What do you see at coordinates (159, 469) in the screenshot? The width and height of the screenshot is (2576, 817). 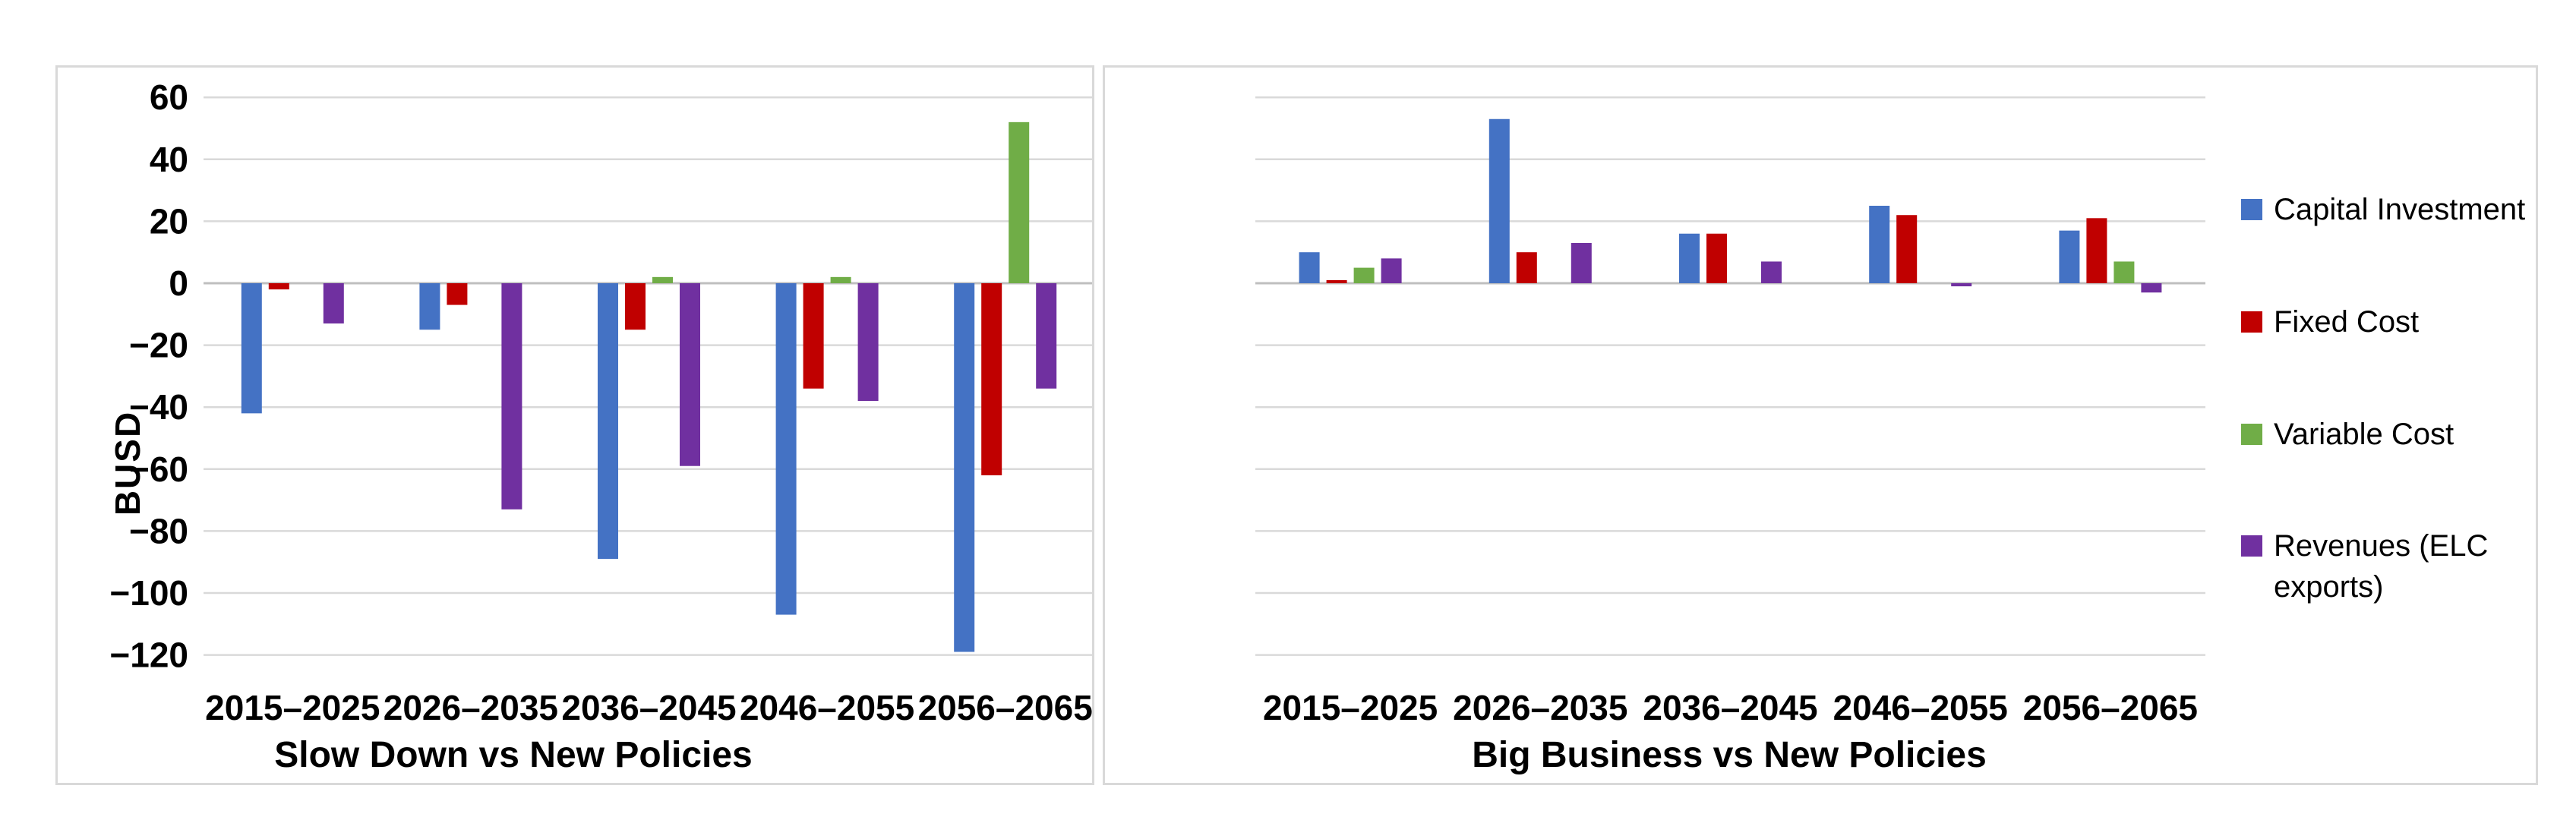 I see `y-tick-label: −60` at bounding box center [159, 469].